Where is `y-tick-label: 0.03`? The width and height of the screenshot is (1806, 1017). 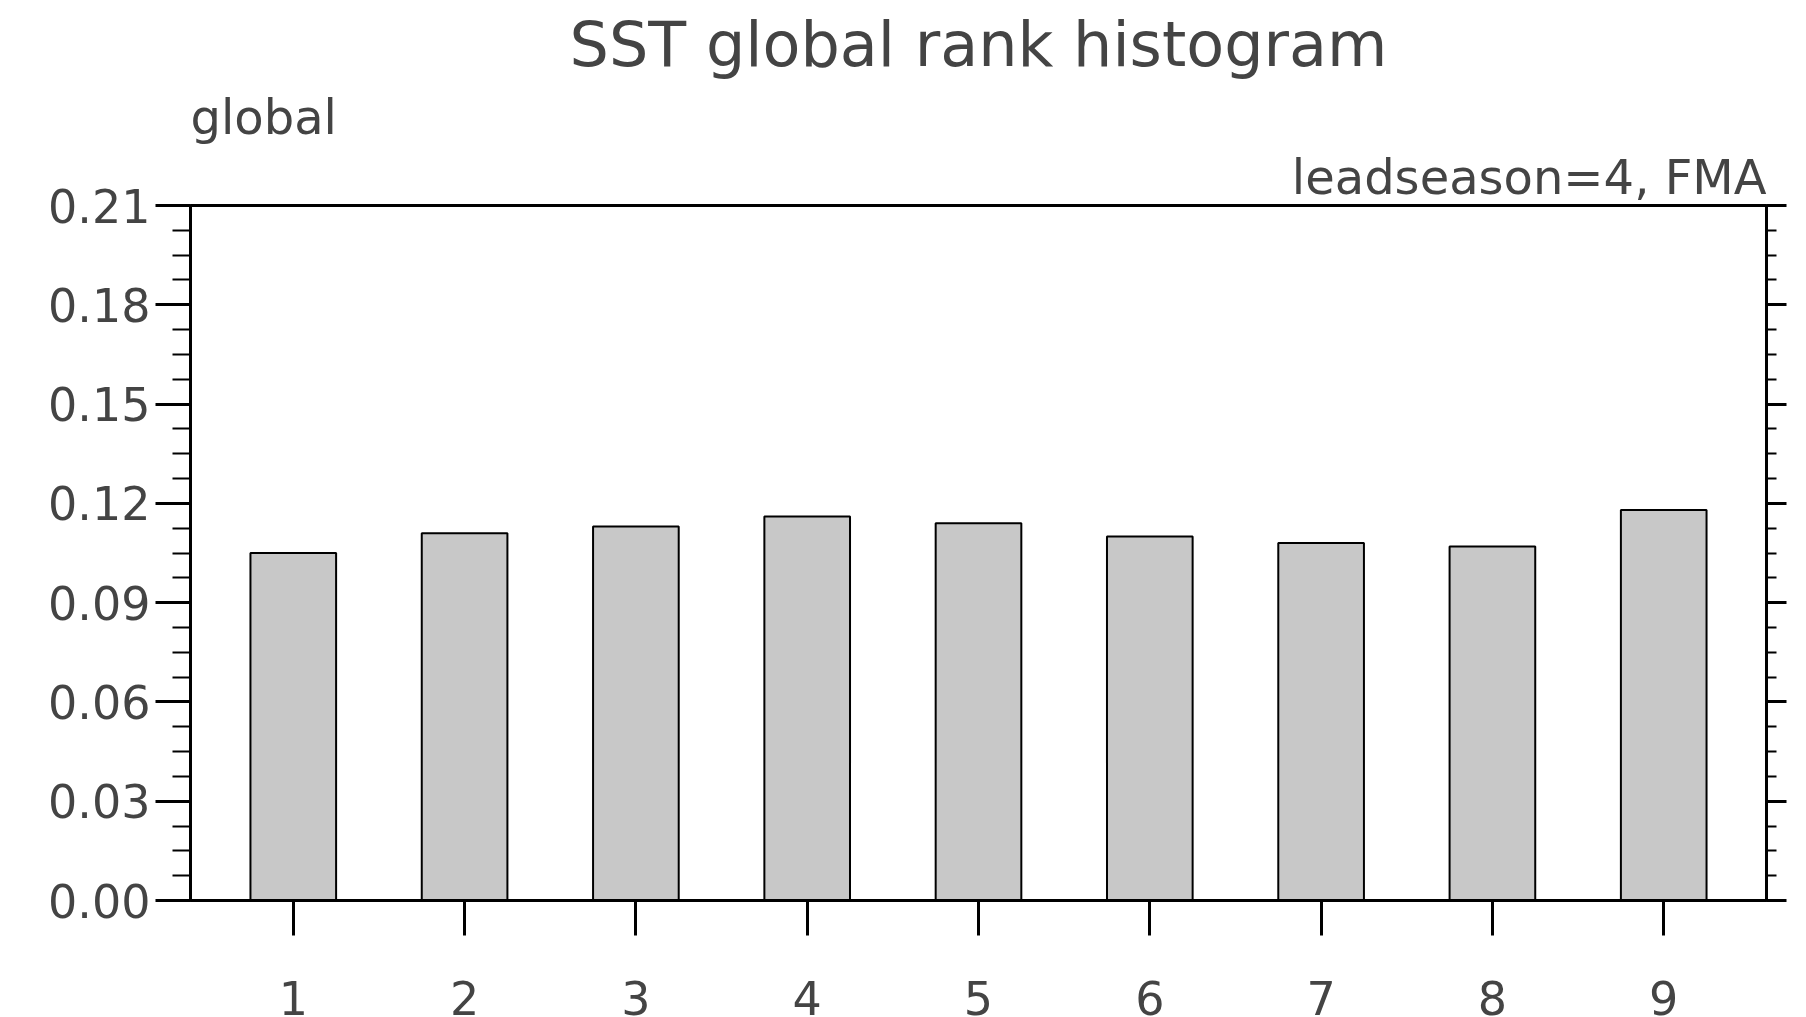
y-tick-label: 0.03 is located at coordinates (99, 802).